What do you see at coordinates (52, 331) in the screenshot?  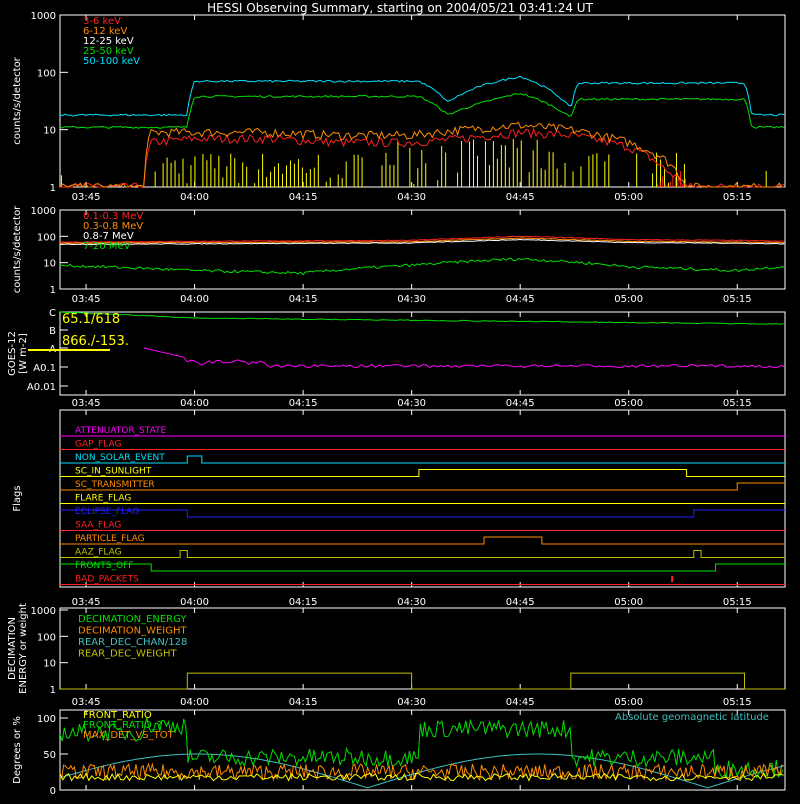 I see `goes-ytick-label: B` at bounding box center [52, 331].